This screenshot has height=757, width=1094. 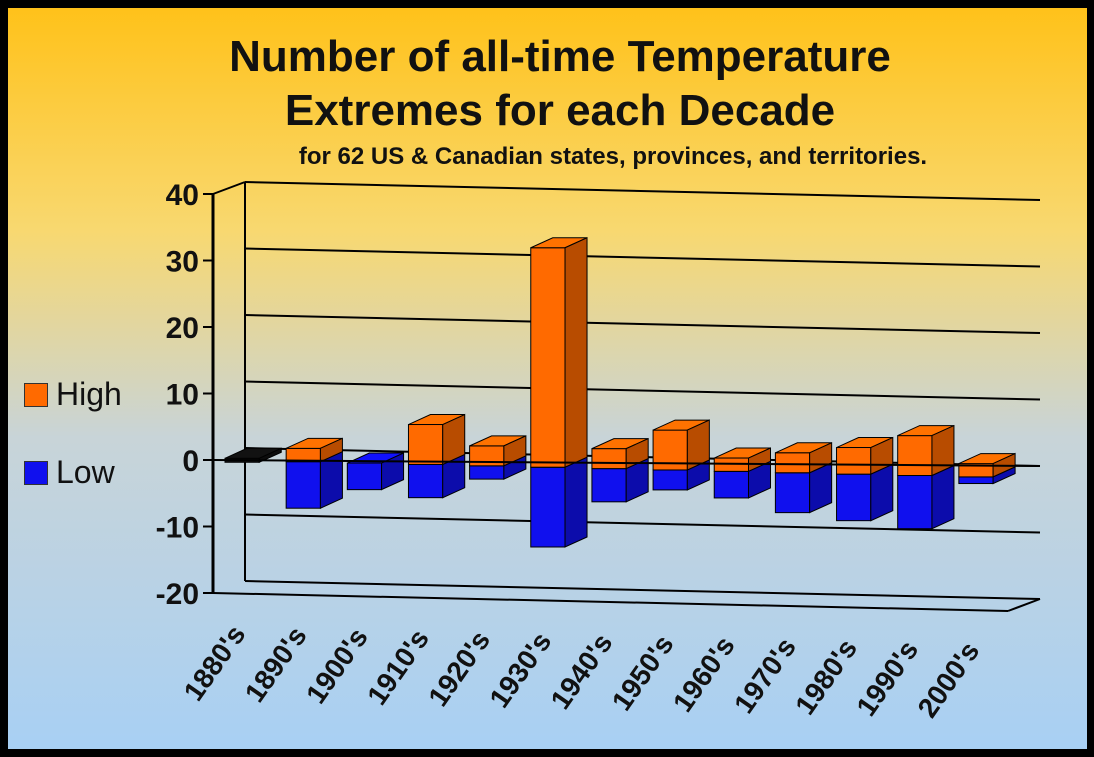 What do you see at coordinates (520, 669) in the screenshot?
I see `x-tick-label: 1930's` at bounding box center [520, 669].